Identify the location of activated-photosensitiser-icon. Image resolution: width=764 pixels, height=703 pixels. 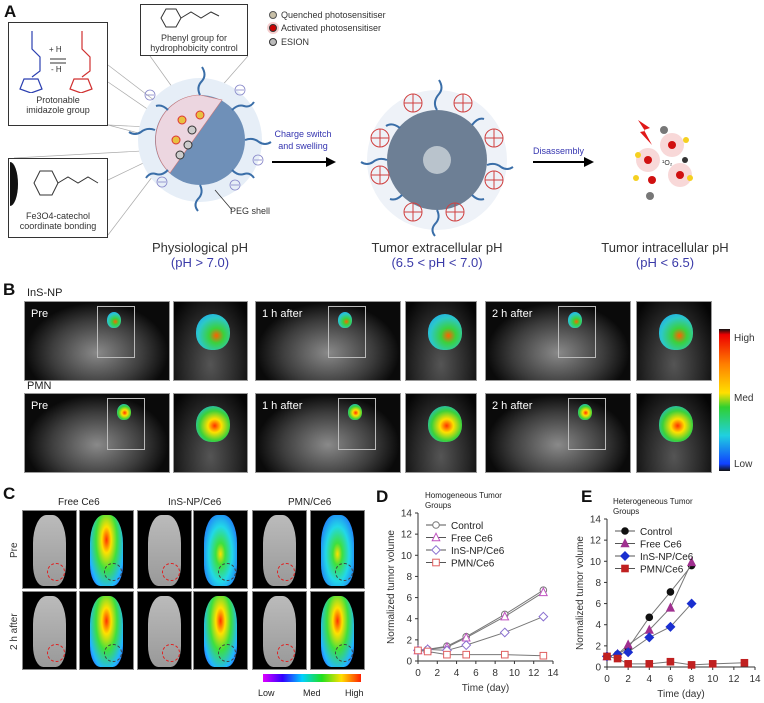
(273, 28).